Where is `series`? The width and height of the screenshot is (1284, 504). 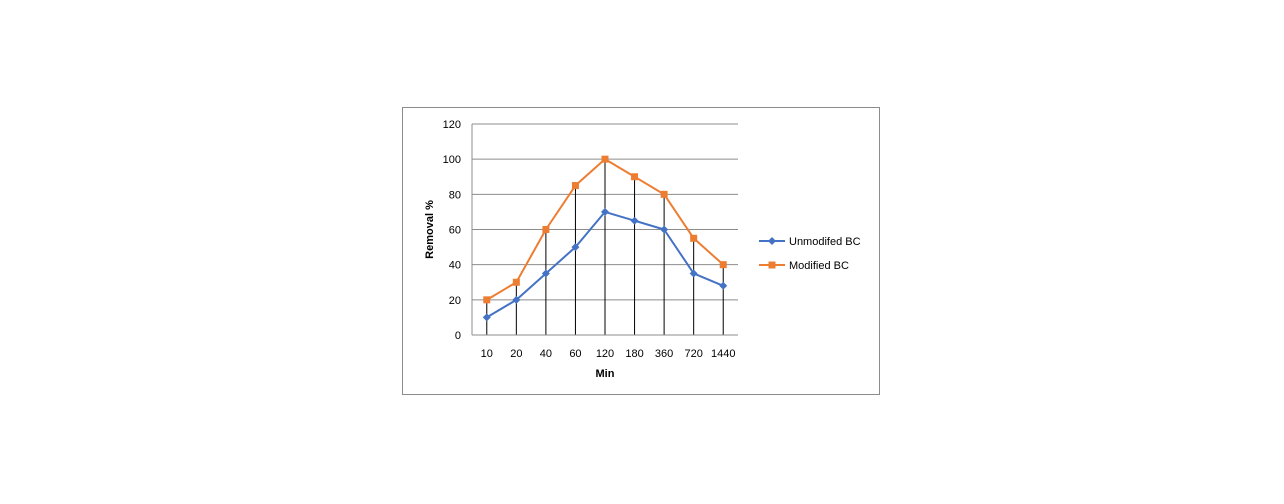 series is located at coordinates (605, 238).